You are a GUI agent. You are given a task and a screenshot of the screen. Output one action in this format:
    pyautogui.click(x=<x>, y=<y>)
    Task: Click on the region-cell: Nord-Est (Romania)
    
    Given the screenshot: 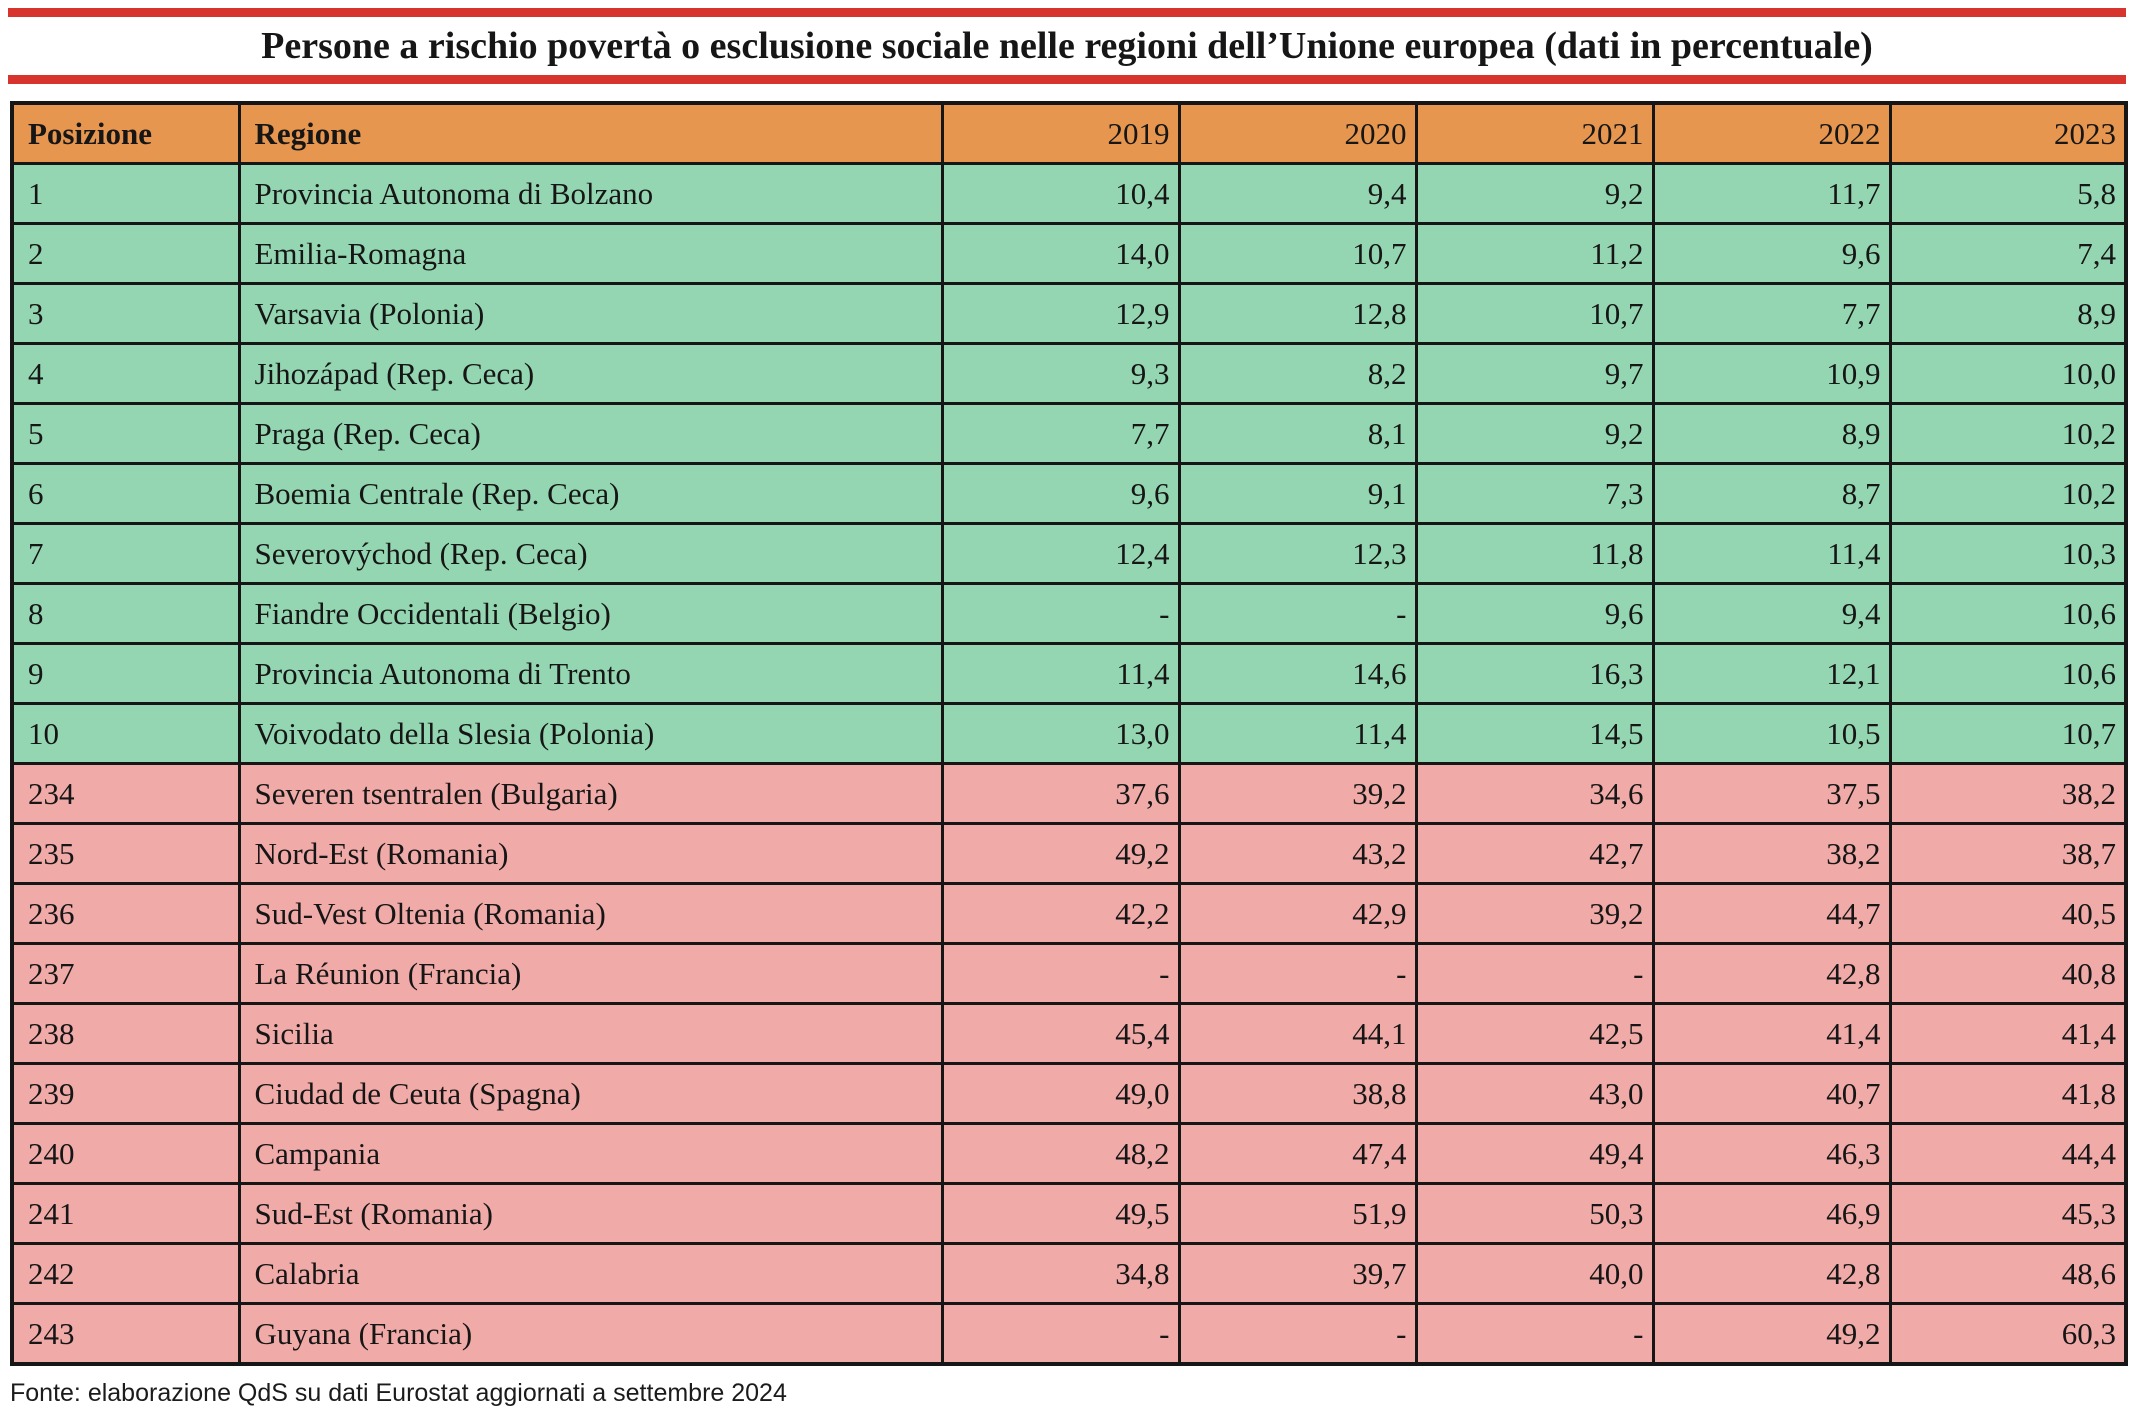 What is the action you would take?
    pyautogui.click(x=590, y=853)
    